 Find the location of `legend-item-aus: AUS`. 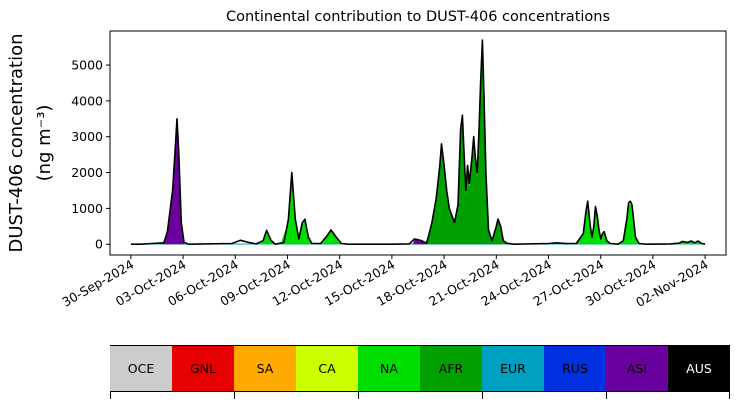

legend-item-aus: AUS is located at coordinates (699, 368).